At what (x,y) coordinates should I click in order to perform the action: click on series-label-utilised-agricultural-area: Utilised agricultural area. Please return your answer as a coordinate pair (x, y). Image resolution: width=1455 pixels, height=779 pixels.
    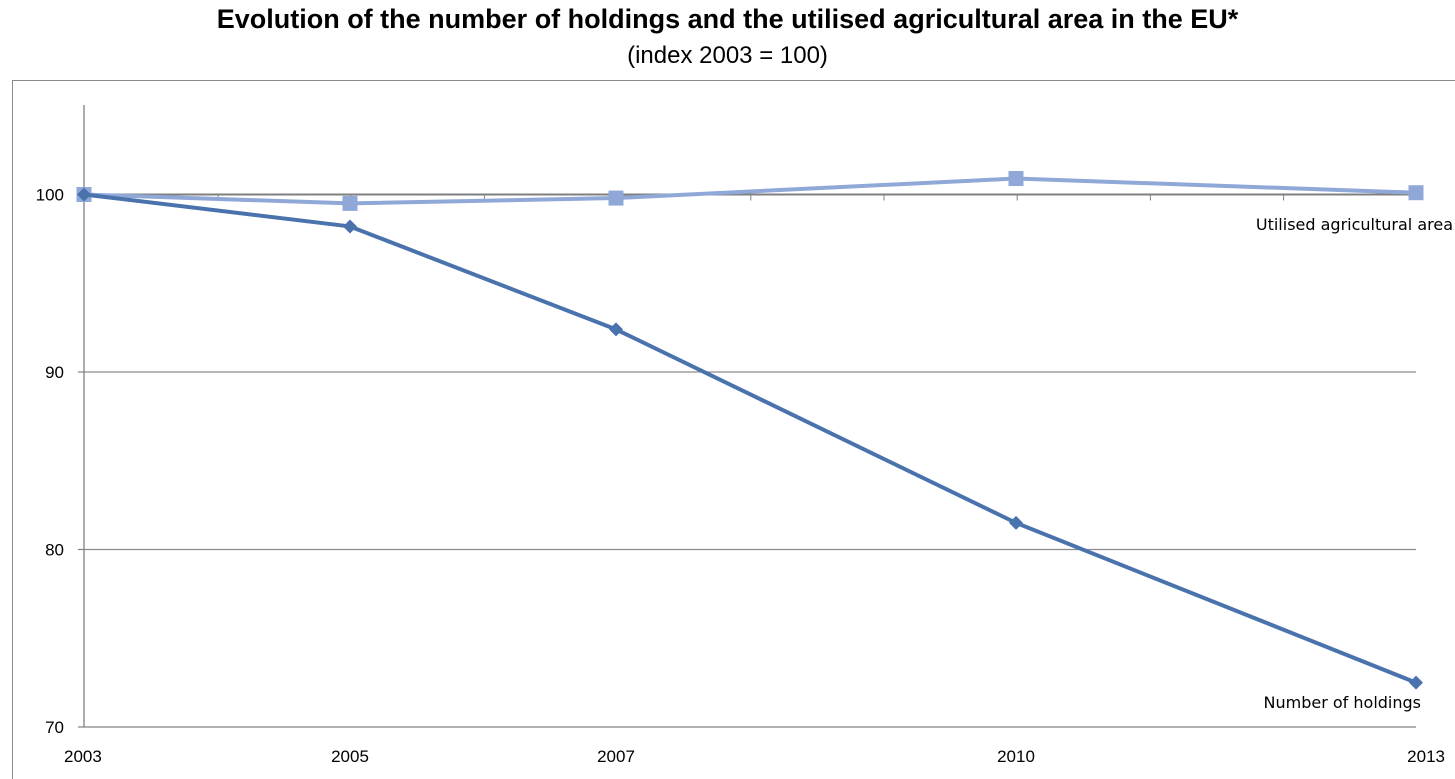
    Looking at the image, I should click on (1354, 224).